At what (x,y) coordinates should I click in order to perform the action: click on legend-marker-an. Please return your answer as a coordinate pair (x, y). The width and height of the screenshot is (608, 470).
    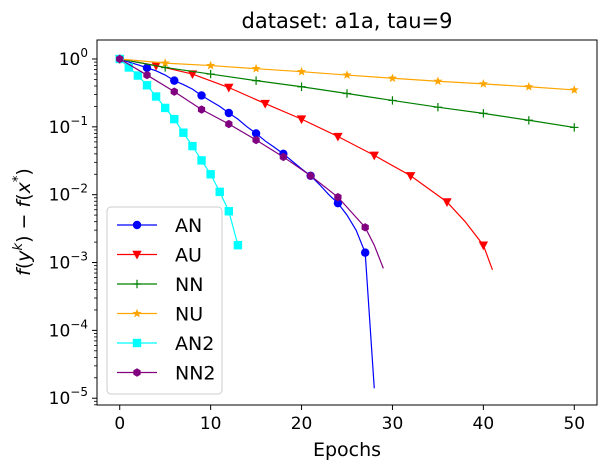
    Looking at the image, I should click on (137, 225).